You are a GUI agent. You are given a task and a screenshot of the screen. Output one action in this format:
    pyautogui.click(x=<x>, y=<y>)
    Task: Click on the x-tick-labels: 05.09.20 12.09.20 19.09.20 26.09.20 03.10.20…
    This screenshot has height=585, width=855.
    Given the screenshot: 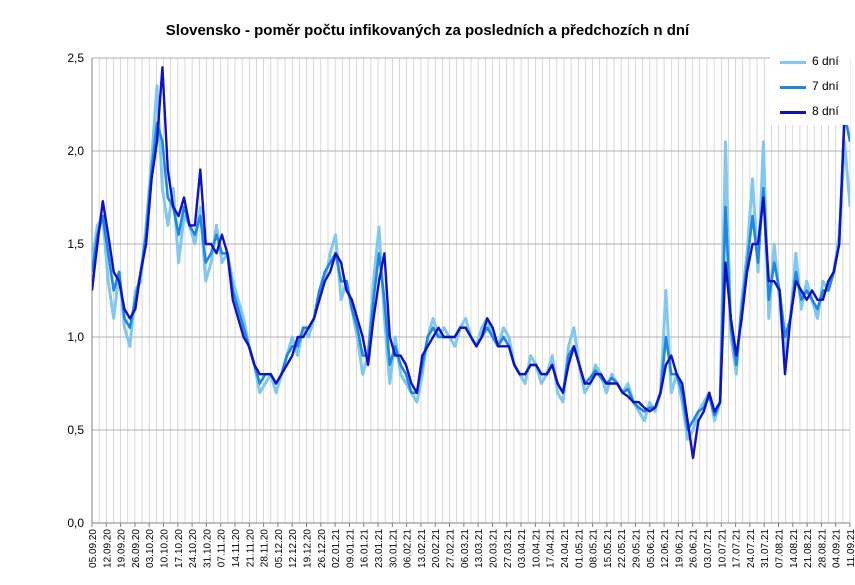 What is the action you would take?
    pyautogui.click(x=471, y=548)
    